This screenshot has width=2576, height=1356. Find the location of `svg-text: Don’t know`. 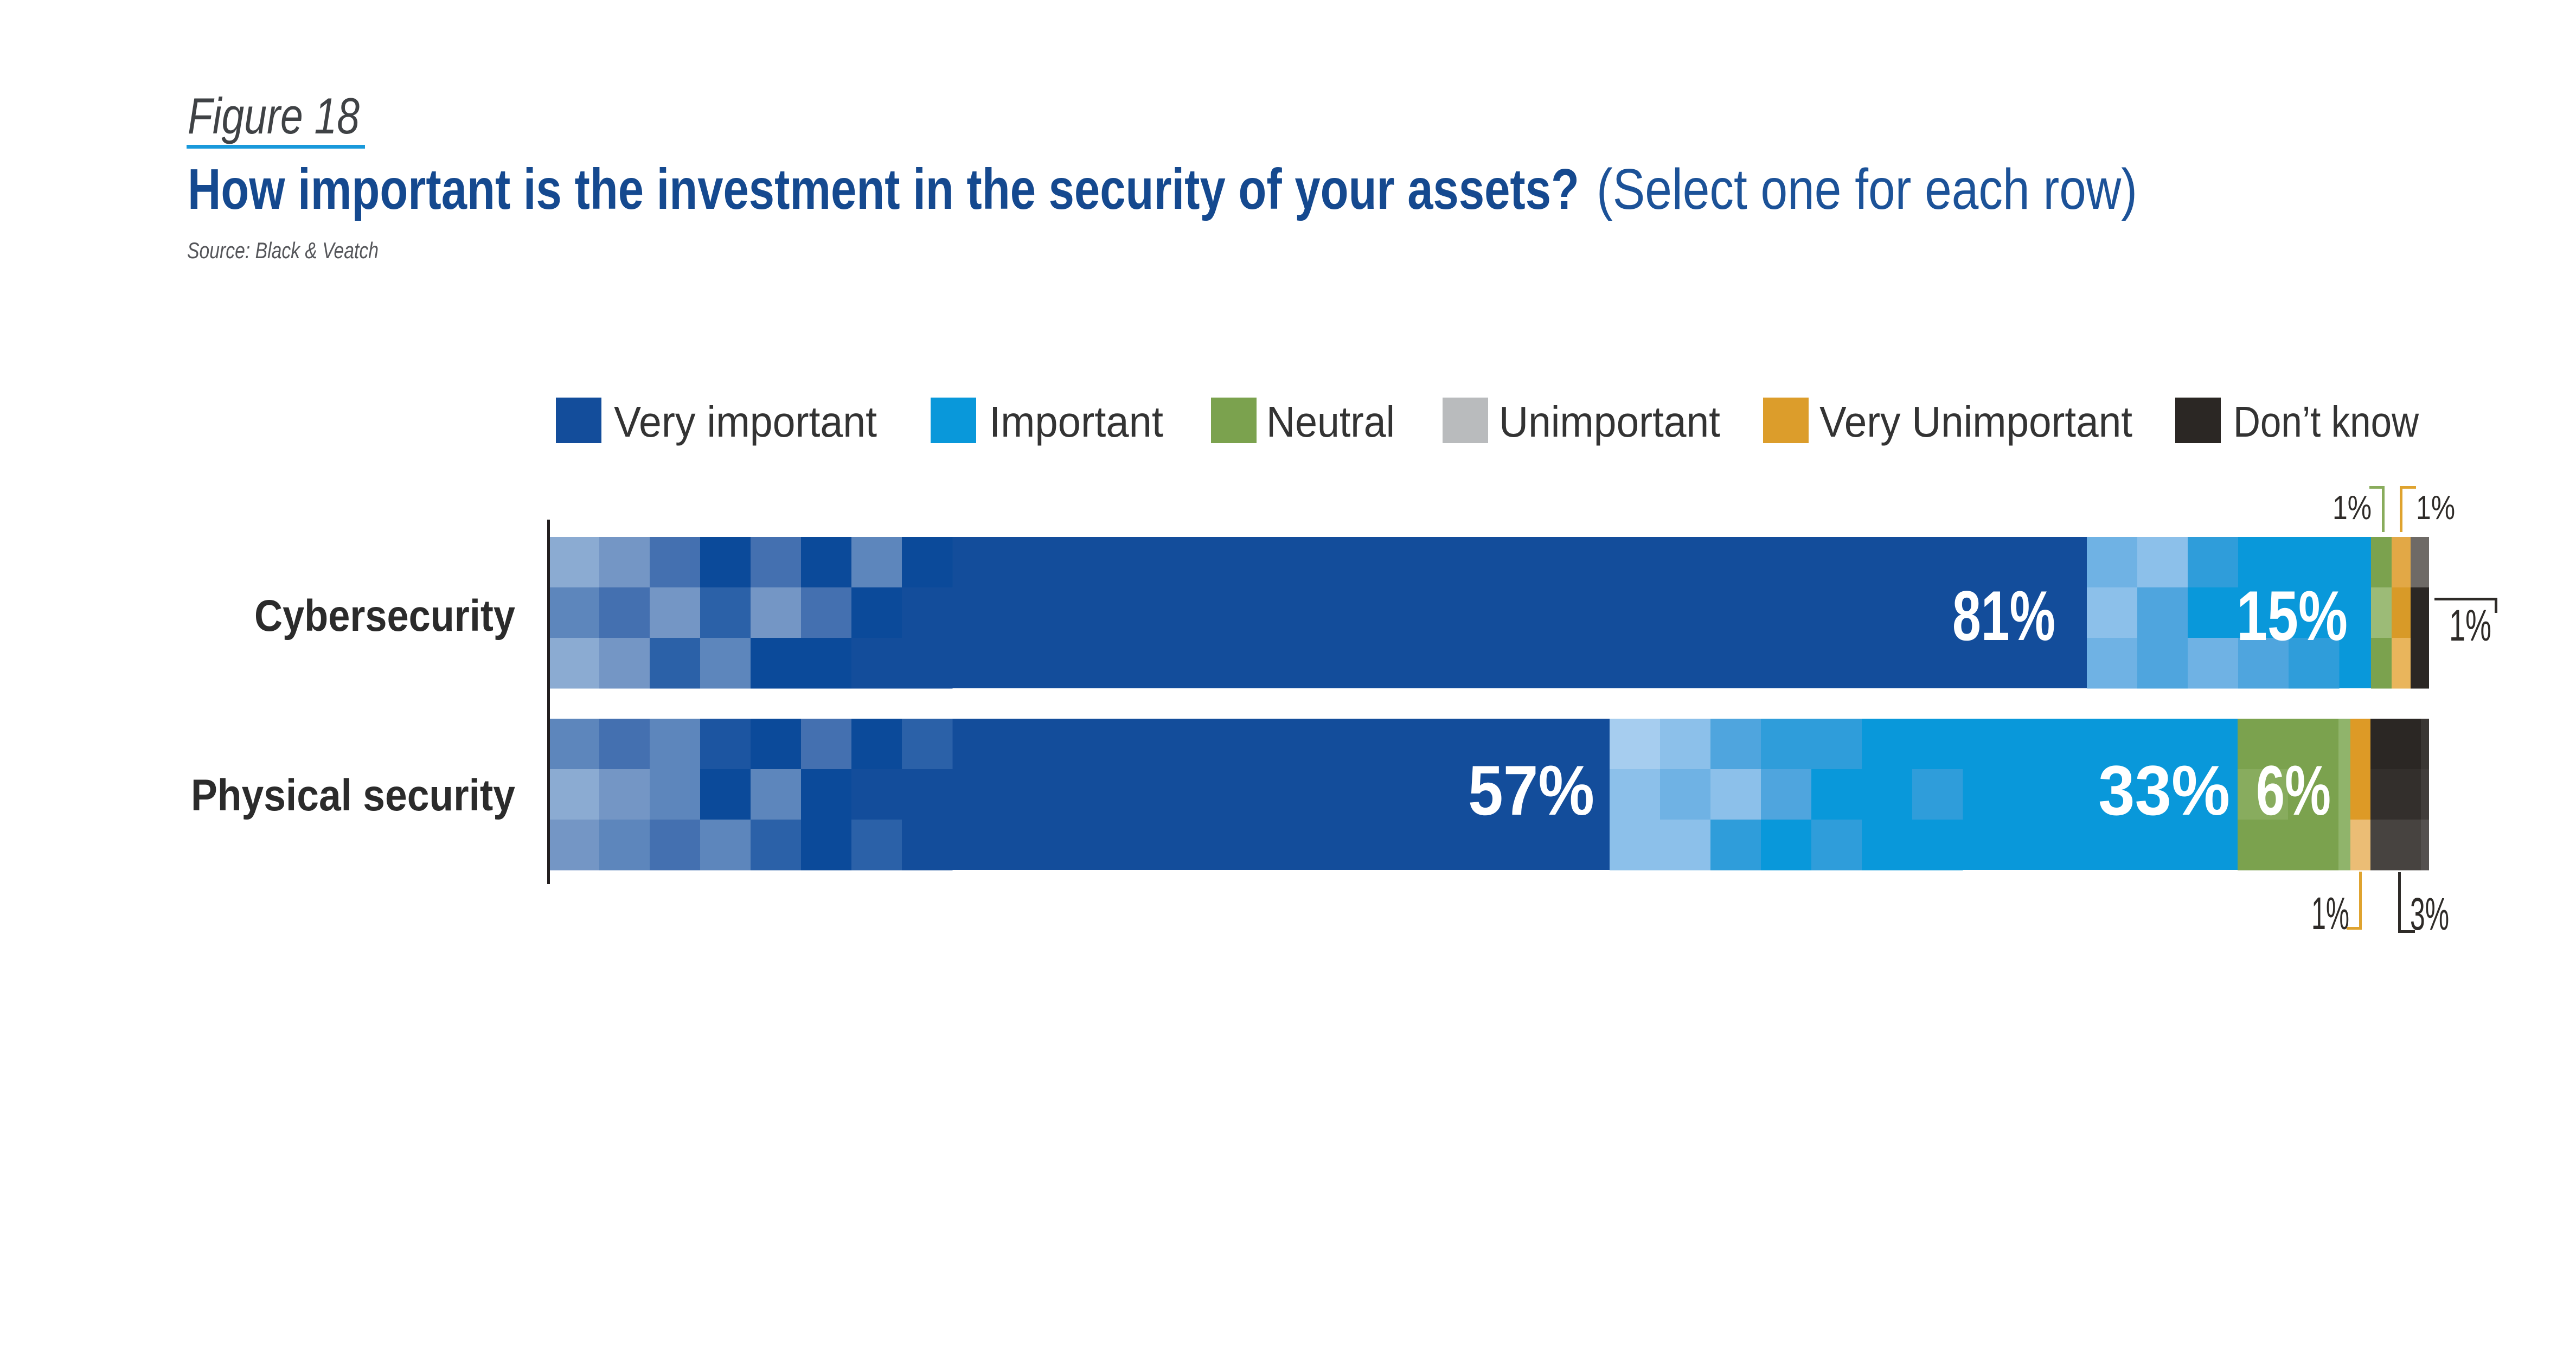

svg-text: Don’t know is located at coordinates (2326, 422).